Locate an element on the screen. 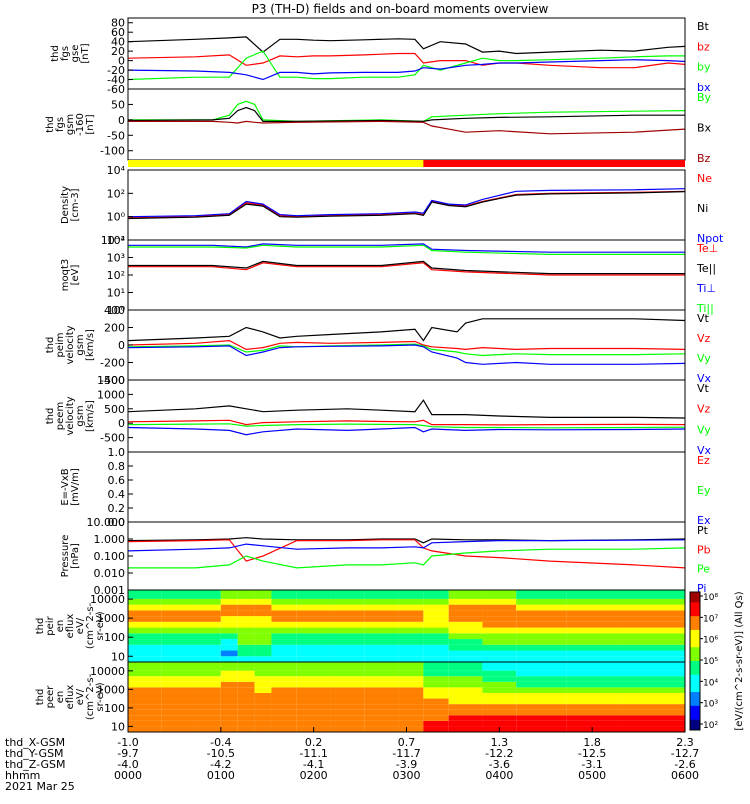  y-tick-label: 0.100 is located at coordinates (110, 556).